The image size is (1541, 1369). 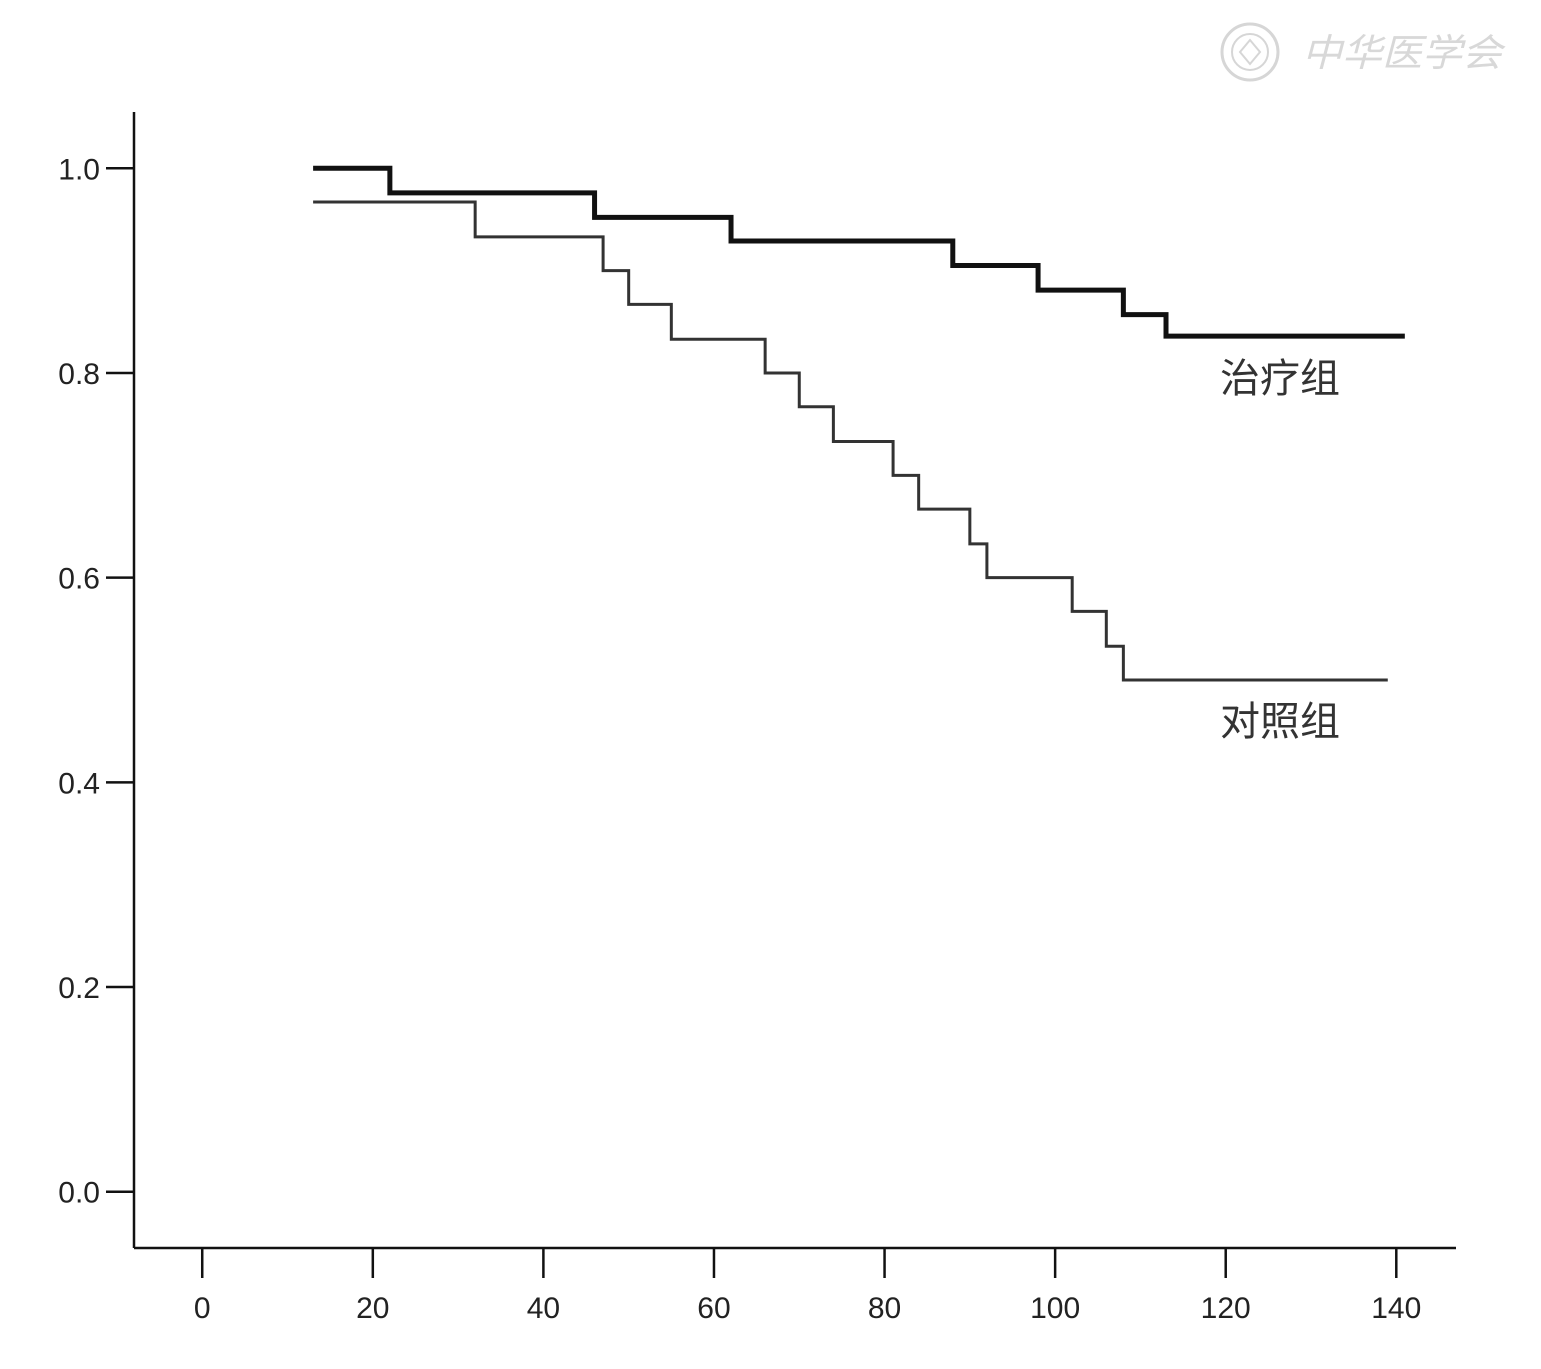 I want to click on y-tick-label: 1.0, so click(x=79, y=169).